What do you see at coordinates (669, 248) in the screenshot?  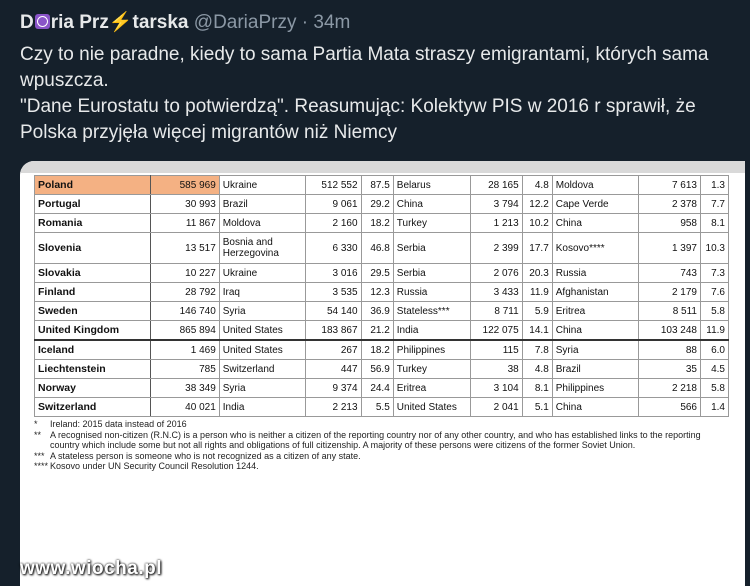 I see `count-3-cell: 1 397` at bounding box center [669, 248].